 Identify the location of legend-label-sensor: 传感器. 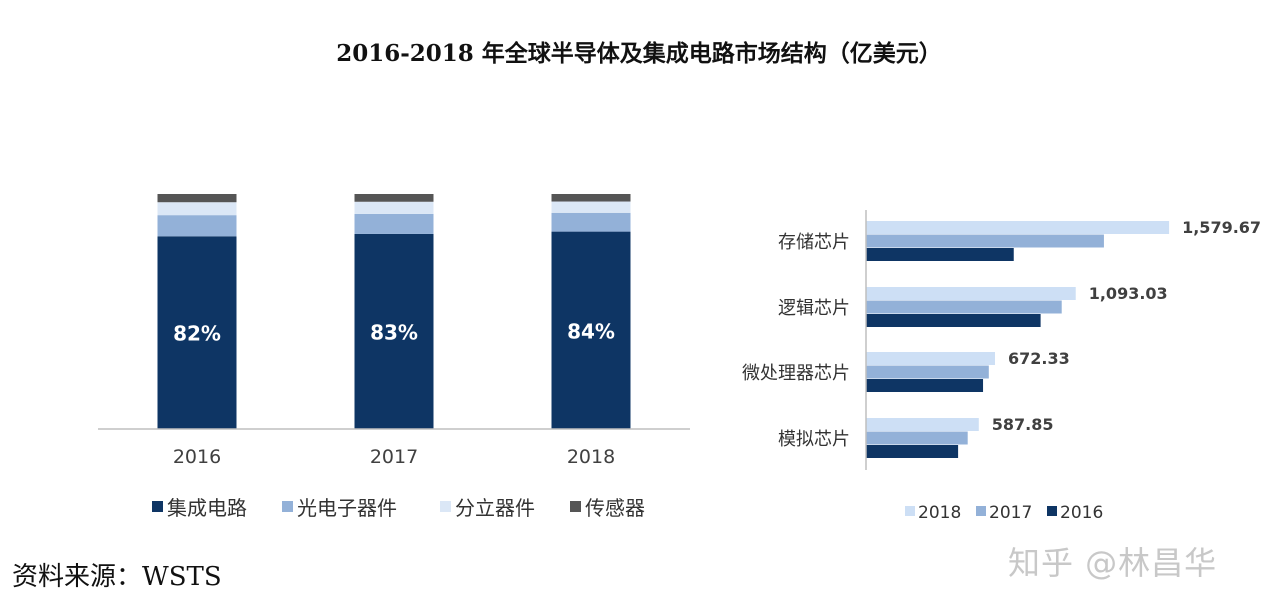
(615, 508).